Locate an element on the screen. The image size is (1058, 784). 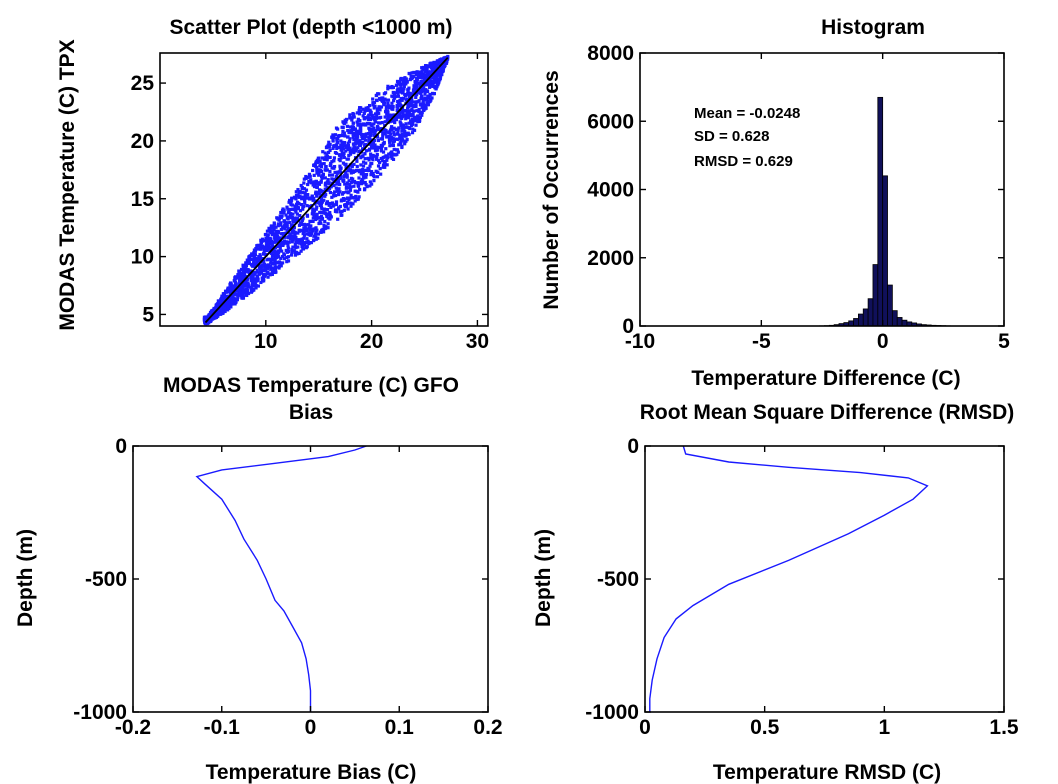
rmsd-xtick-label: 0.5 is located at coordinates (765, 727).